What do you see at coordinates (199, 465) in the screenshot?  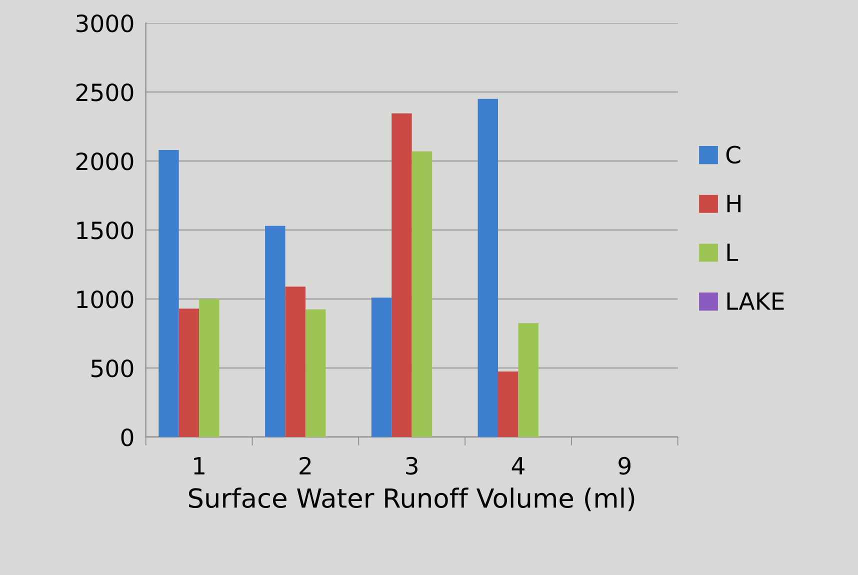 I see `x-tick-label: 1` at bounding box center [199, 465].